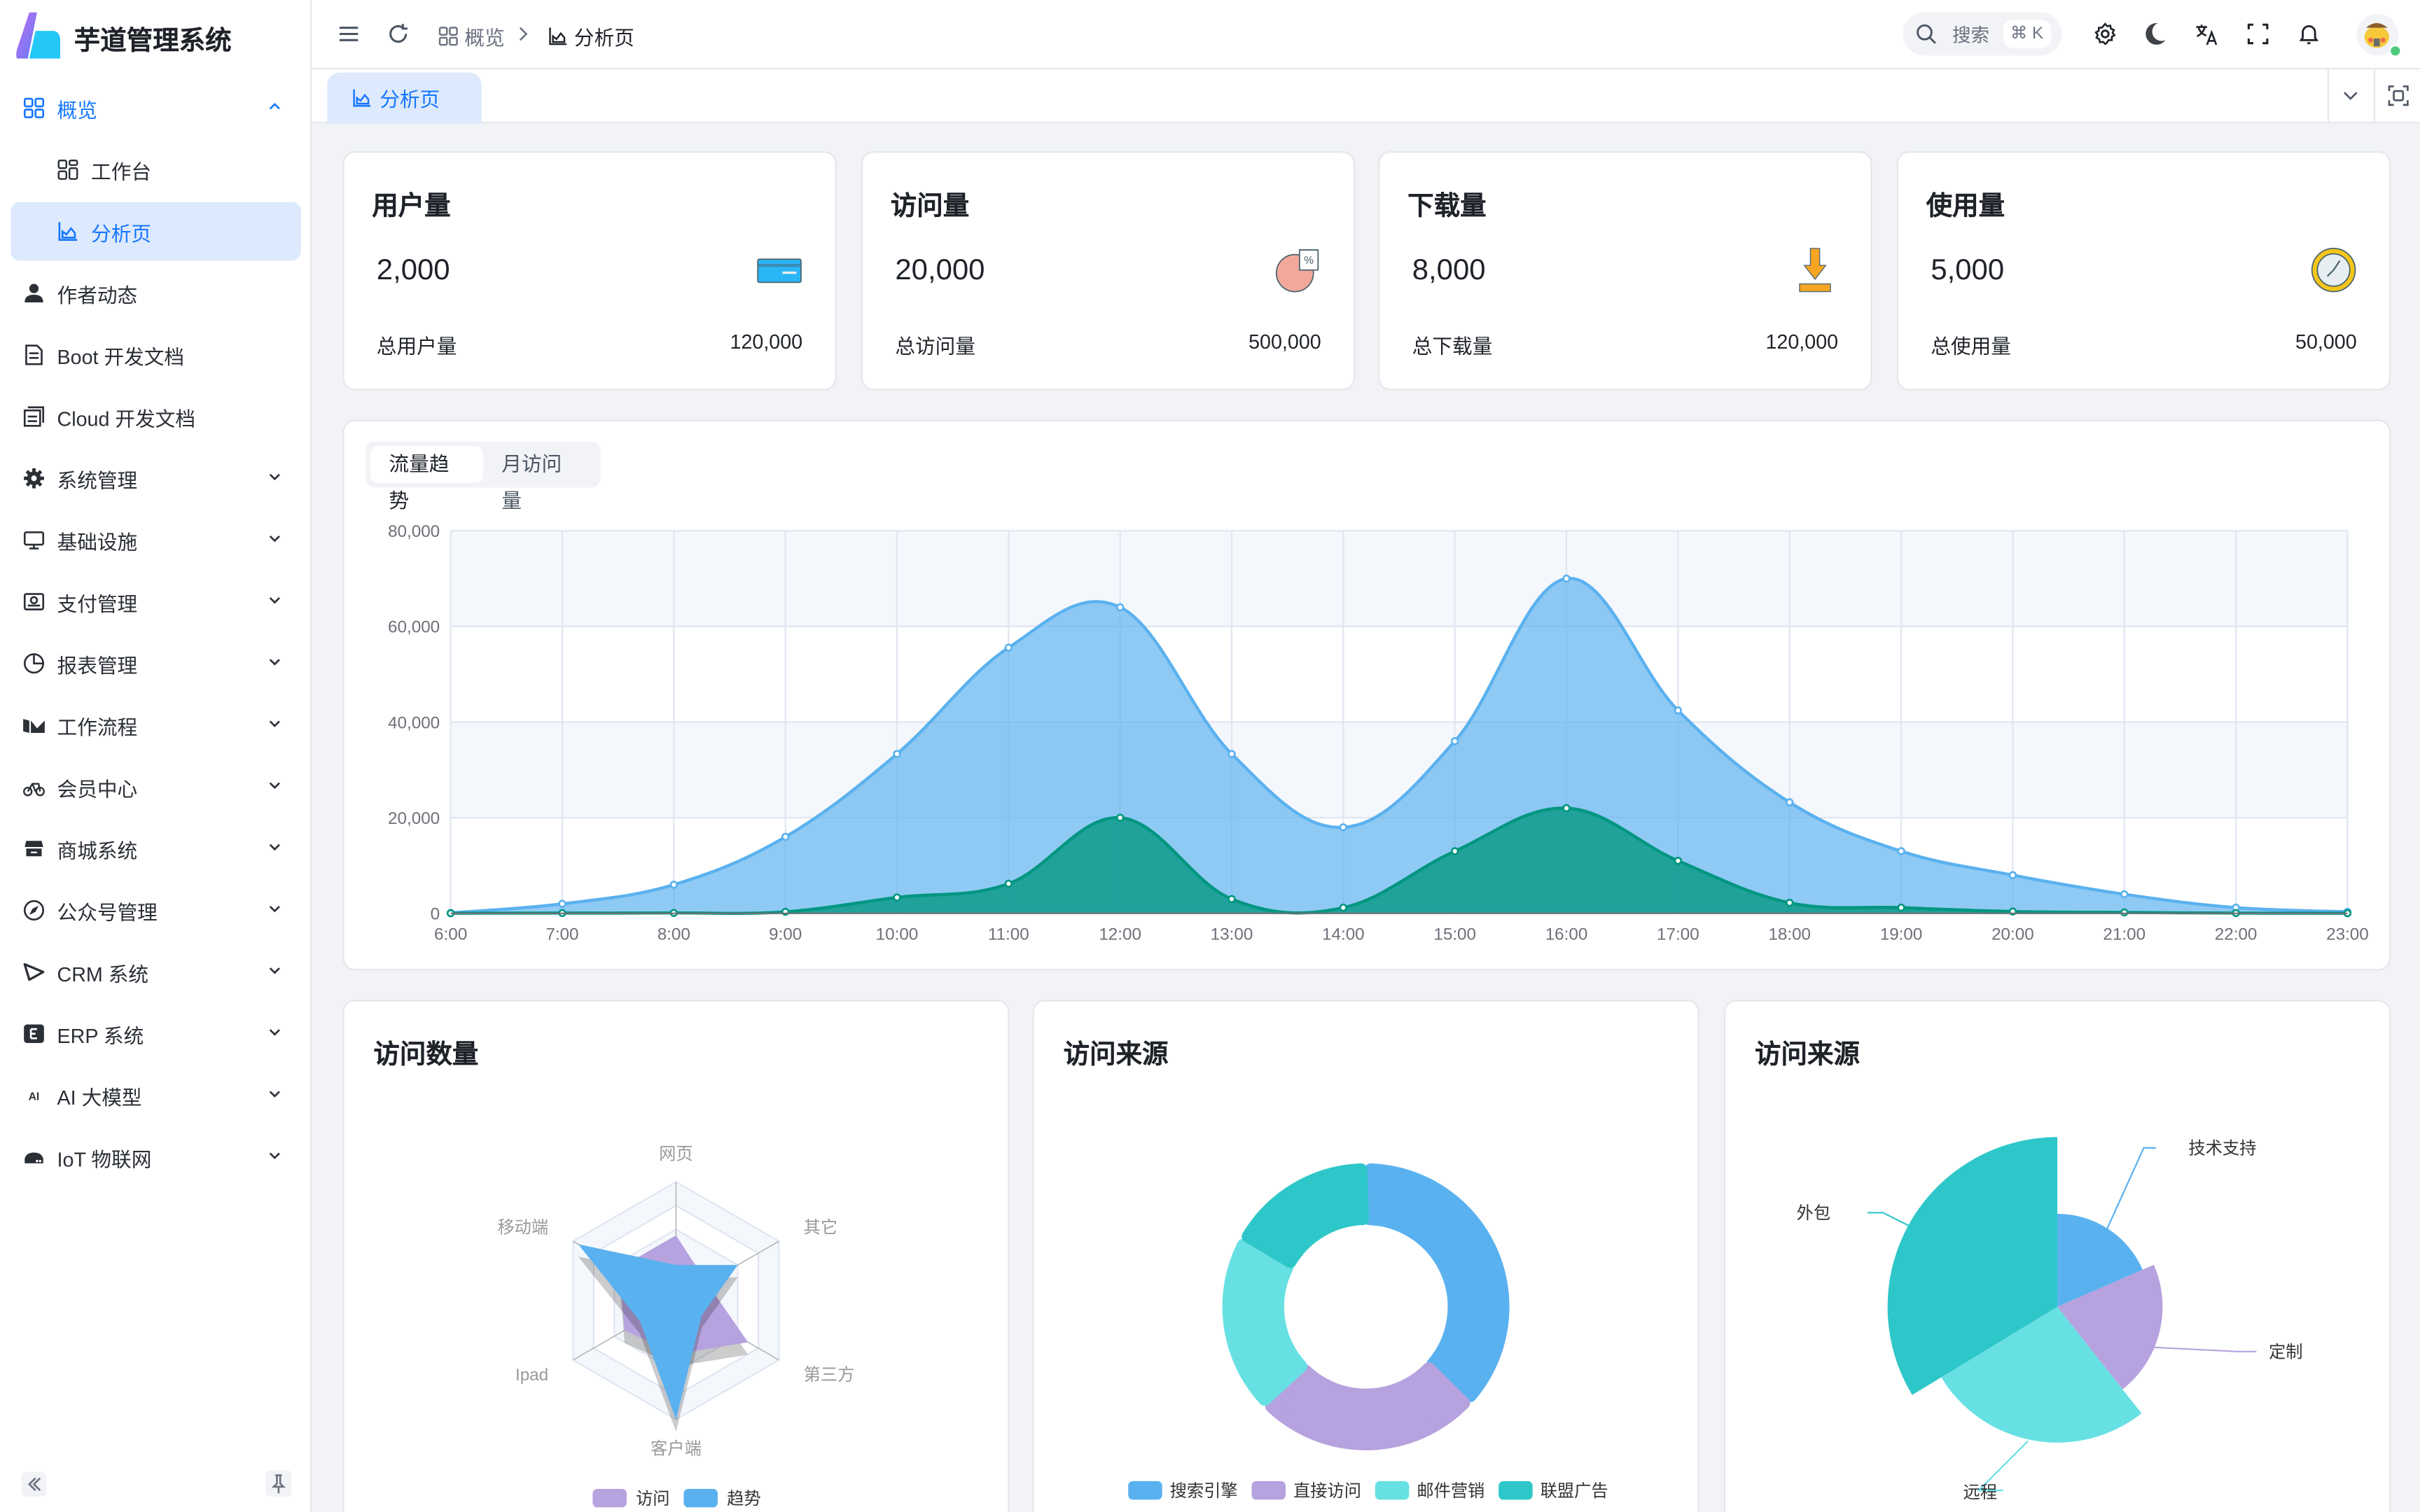 Image resolution: width=2420 pixels, height=1512 pixels. What do you see at coordinates (155, 663) in the screenshot?
I see `sidebar-item: 报表管理` at bounding box center [155, 663].